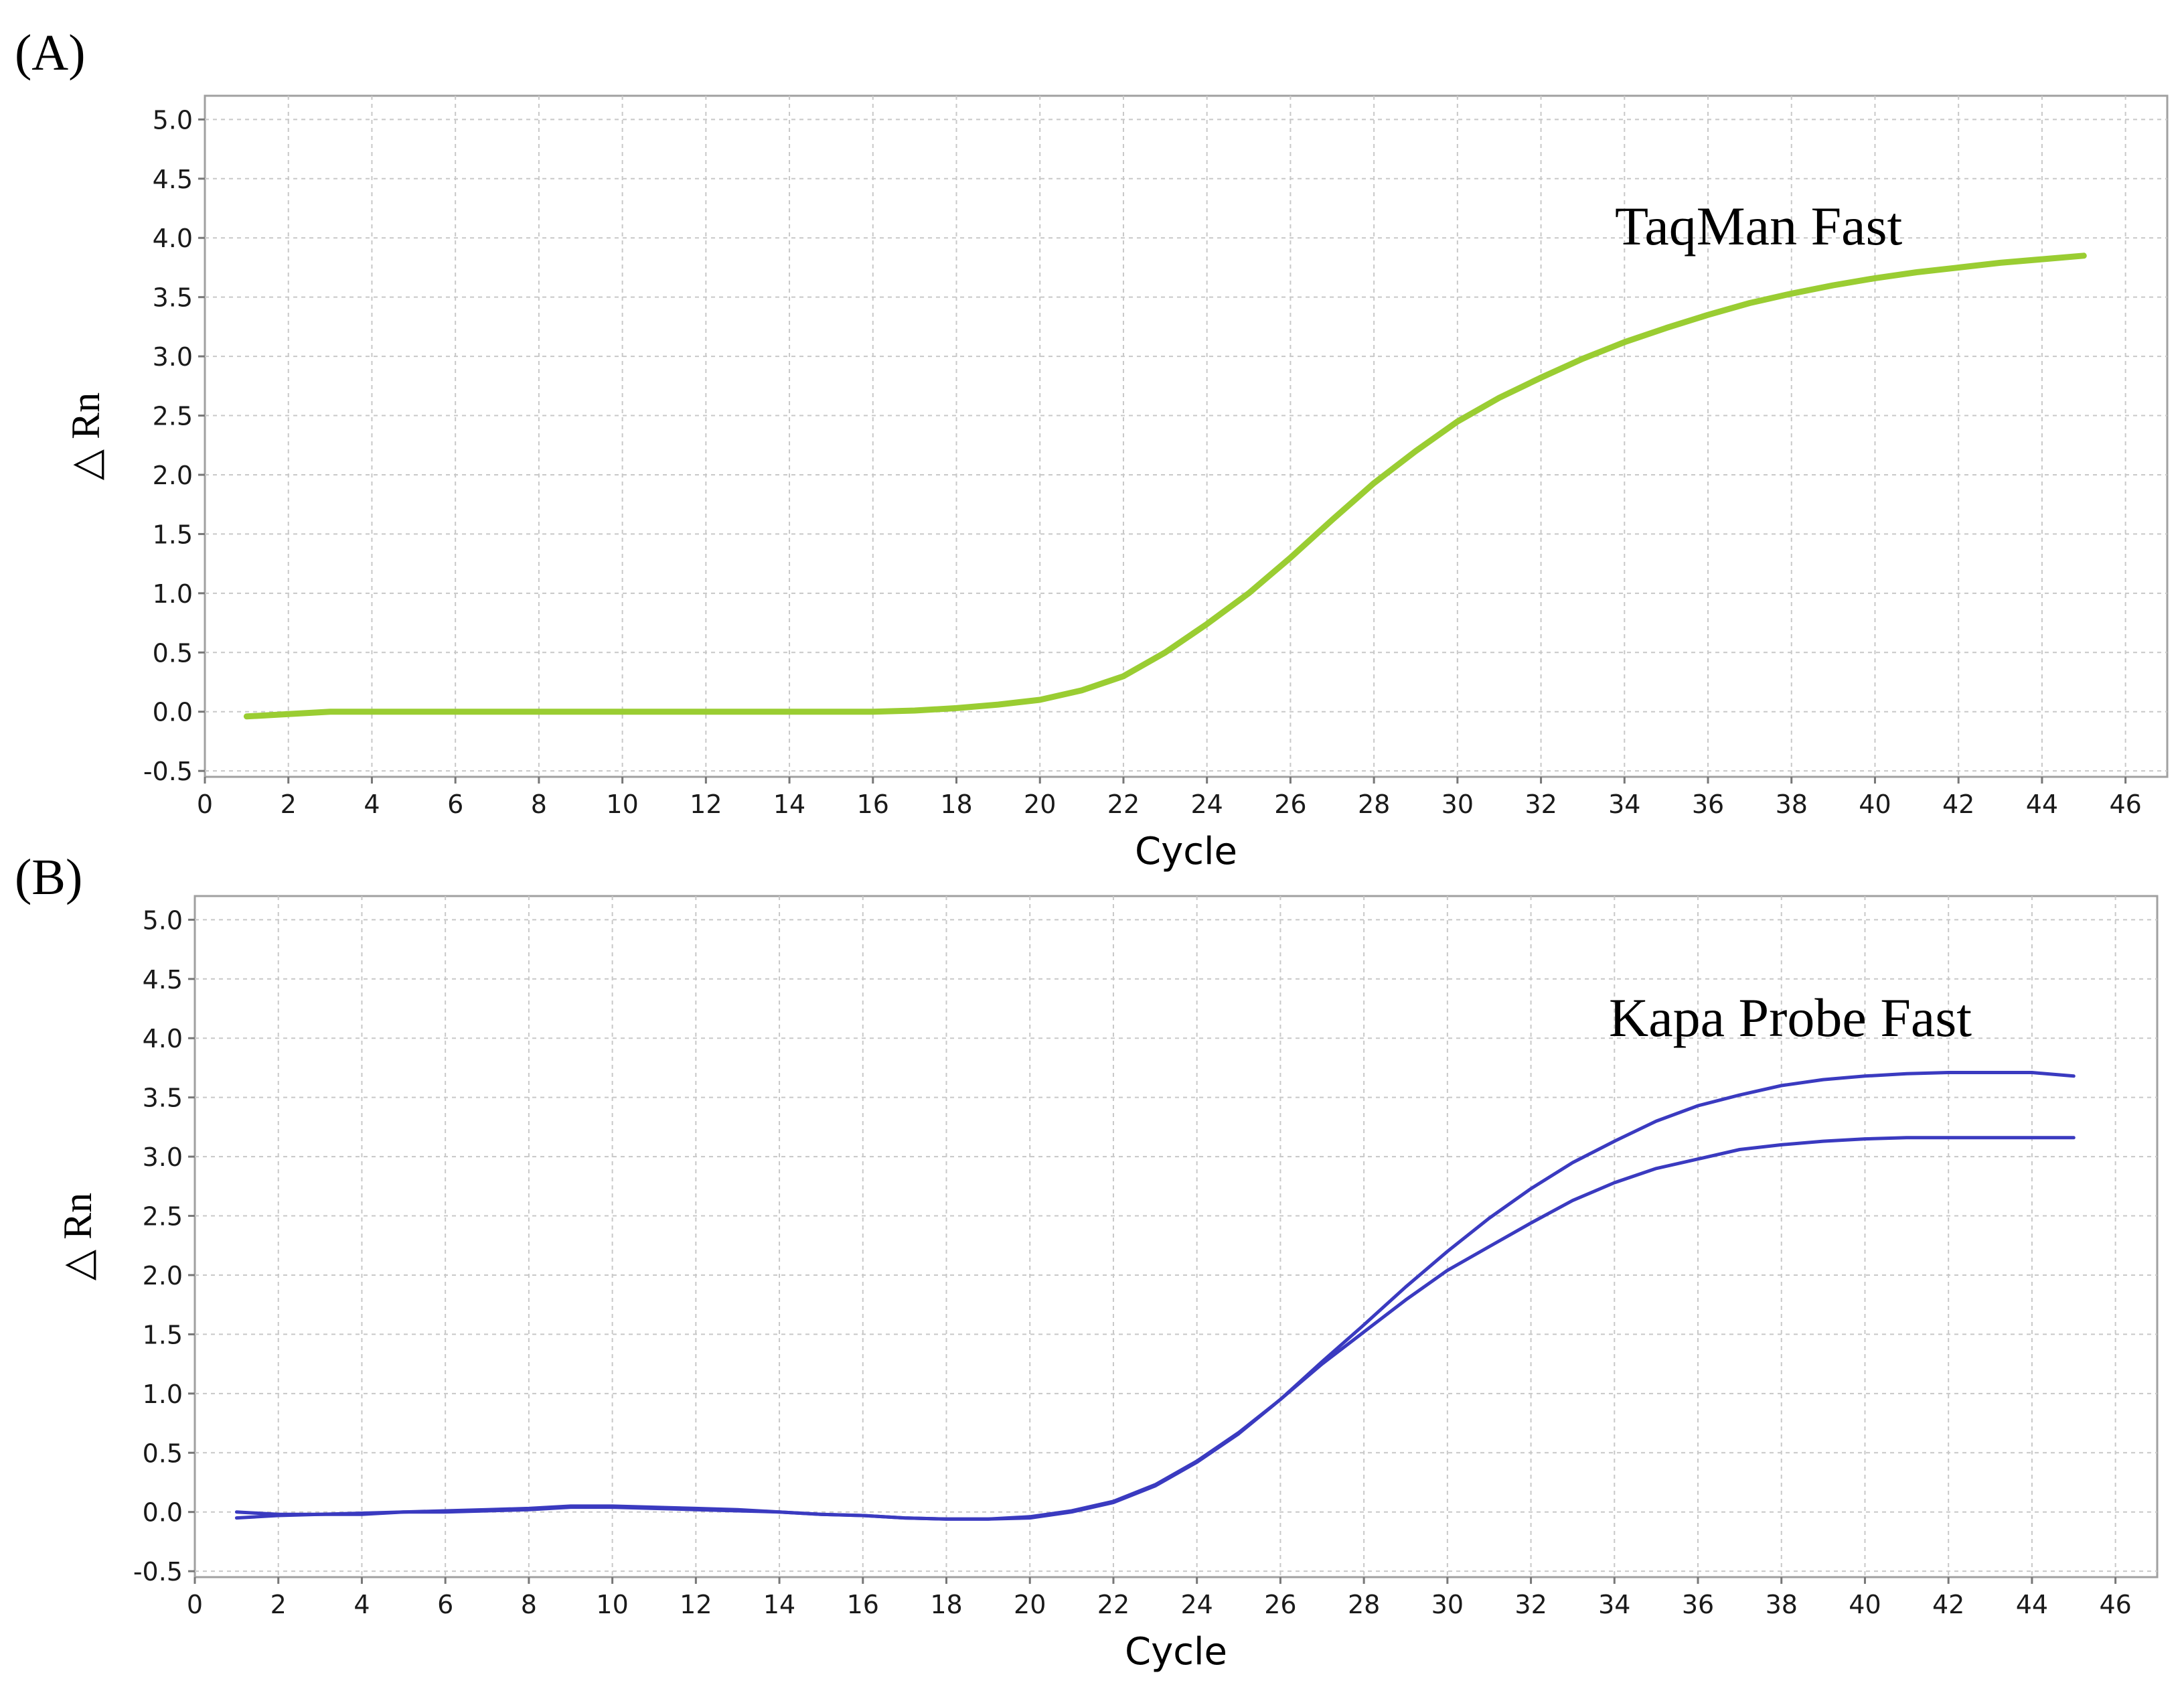 The image size is (2184, 1695). I want to click on panel-label: (B), so click(49, 877).